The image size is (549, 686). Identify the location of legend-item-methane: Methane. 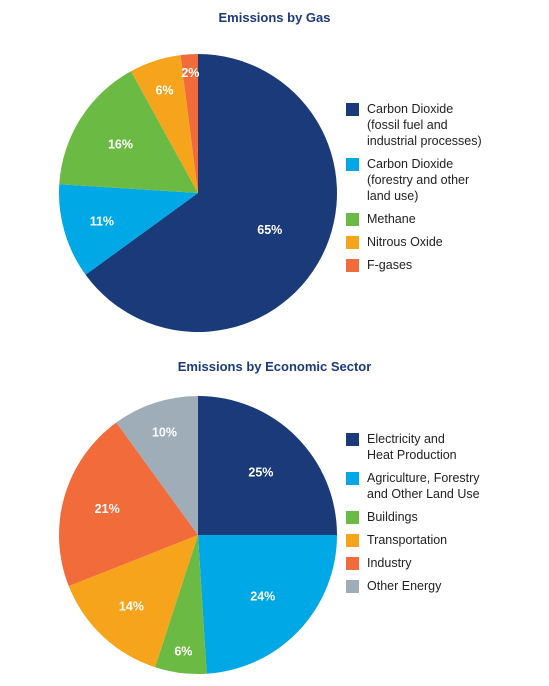
(446, 219).